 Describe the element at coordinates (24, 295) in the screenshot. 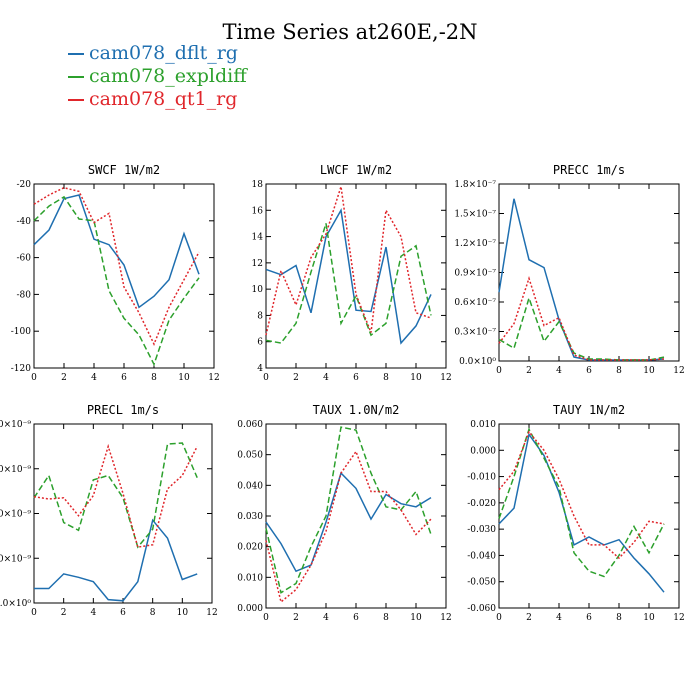

I see `swcf-ytick-label-2: -80` at that location.